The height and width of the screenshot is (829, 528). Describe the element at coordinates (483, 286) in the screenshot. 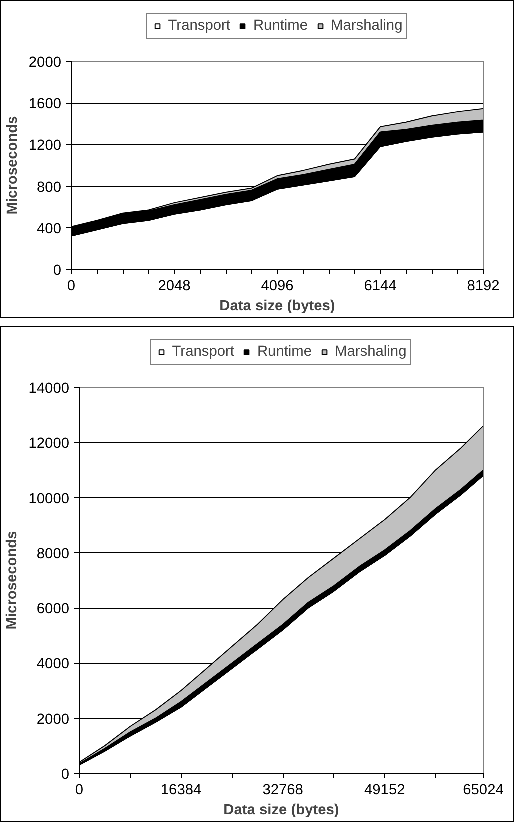

I see `x-tick-label: 8192` at that location.